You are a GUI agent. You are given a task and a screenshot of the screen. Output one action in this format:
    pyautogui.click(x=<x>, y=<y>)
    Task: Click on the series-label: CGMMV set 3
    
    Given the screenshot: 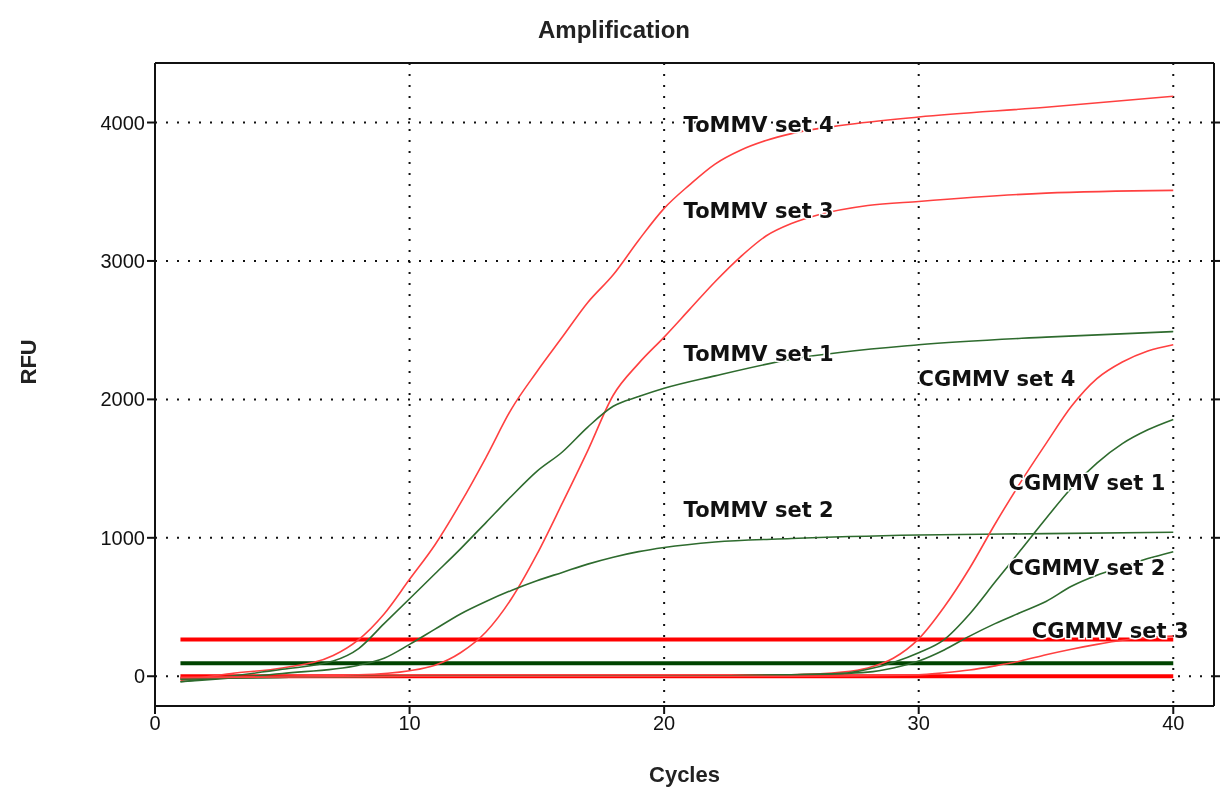 What is the action you would take?
    pyautogui.click(x=1110, y=630)
    